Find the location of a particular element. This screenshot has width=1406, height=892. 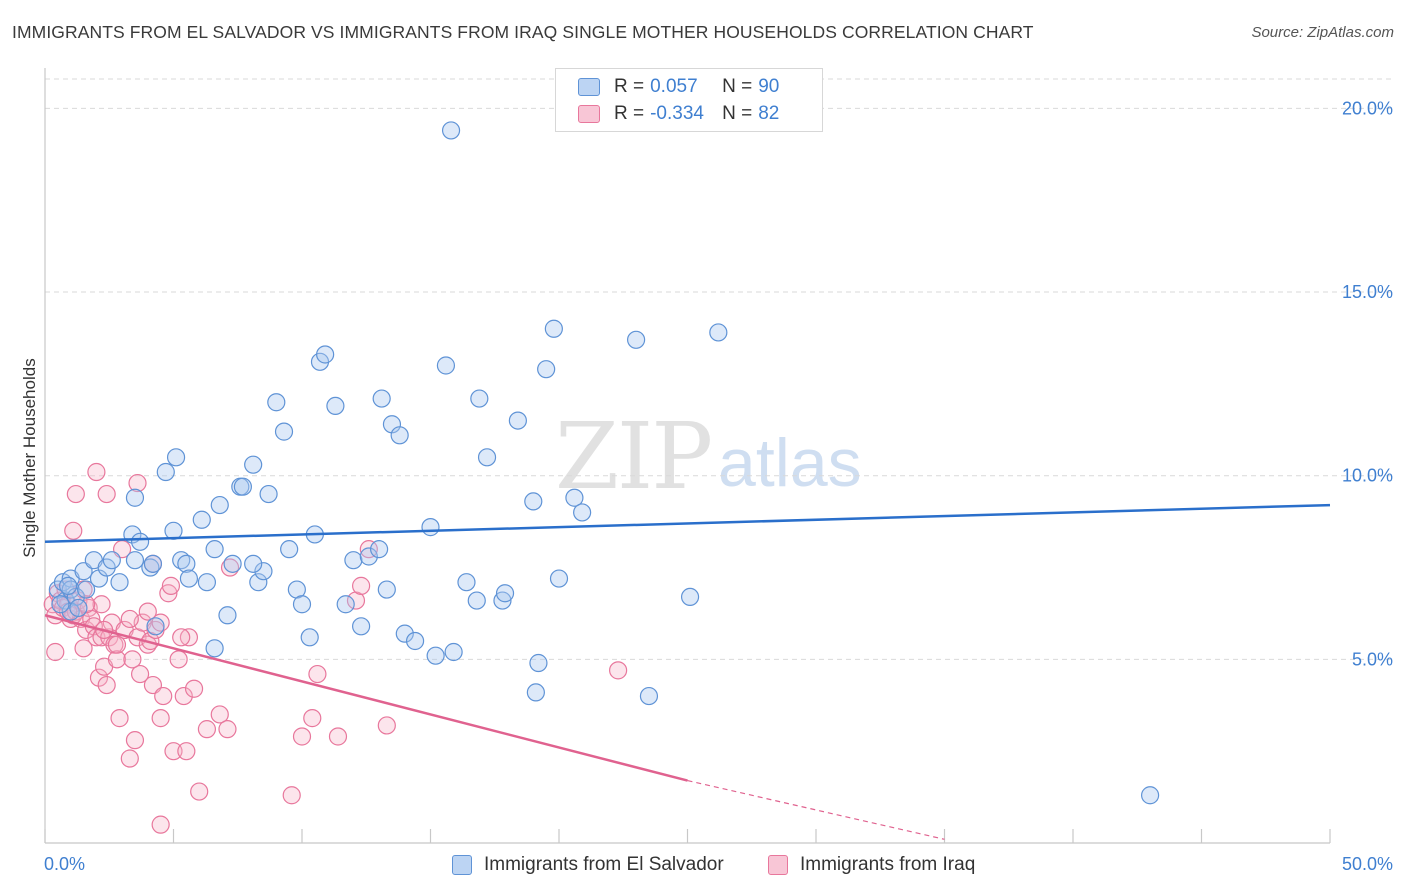

legend-swatch-pink is located at coordinates (589, 114).